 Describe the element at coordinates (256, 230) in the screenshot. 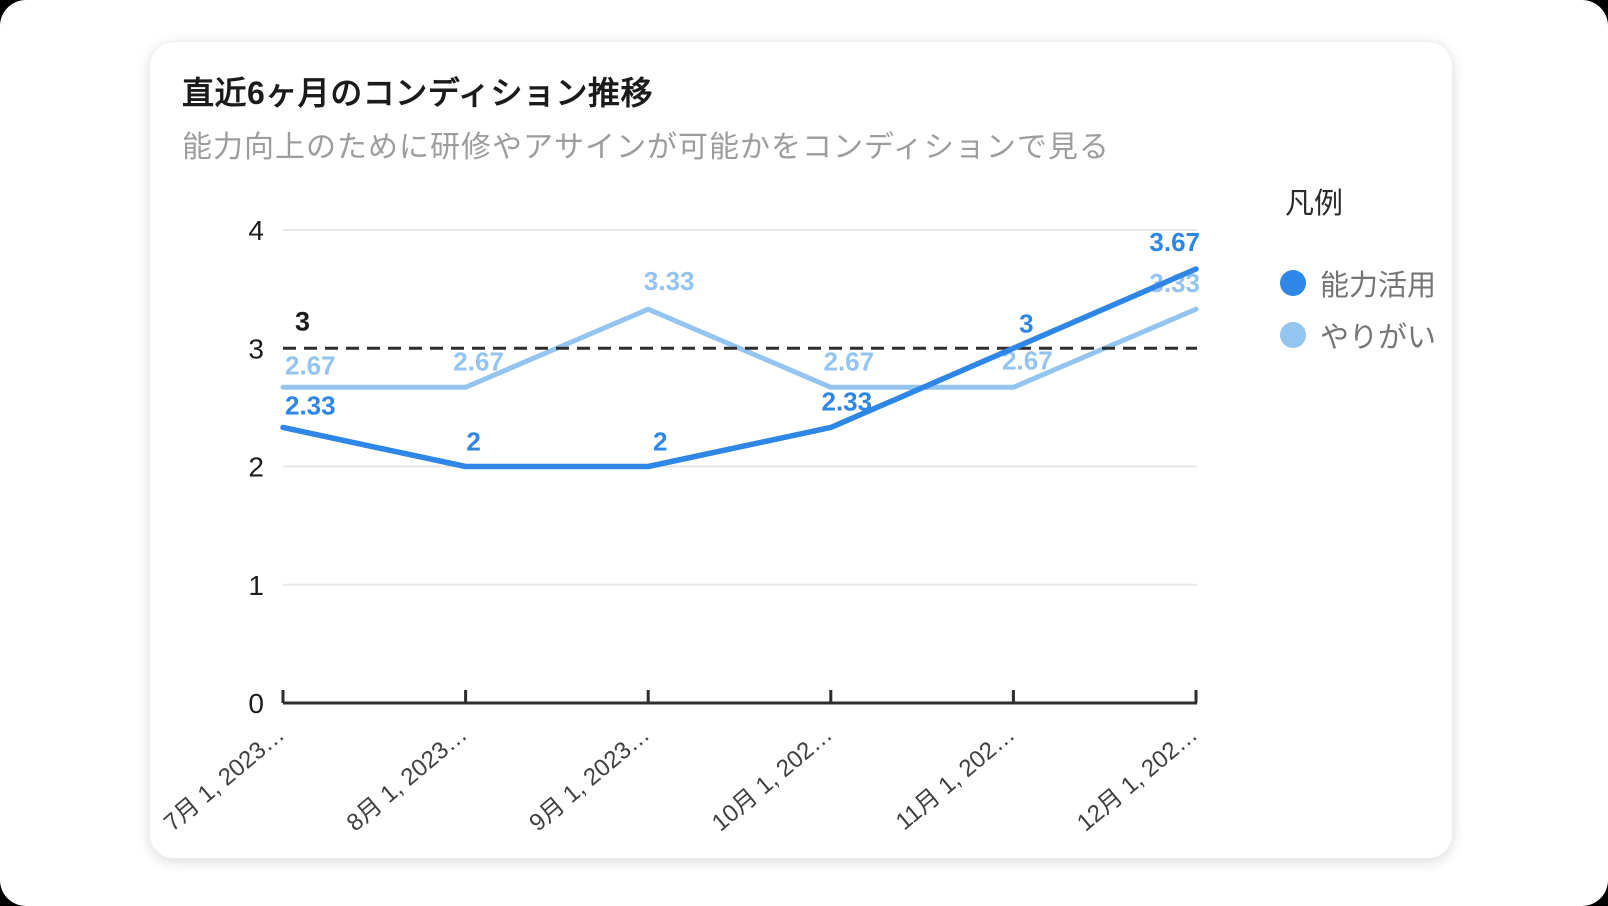

I see `y-tick-label: 4` at that location.